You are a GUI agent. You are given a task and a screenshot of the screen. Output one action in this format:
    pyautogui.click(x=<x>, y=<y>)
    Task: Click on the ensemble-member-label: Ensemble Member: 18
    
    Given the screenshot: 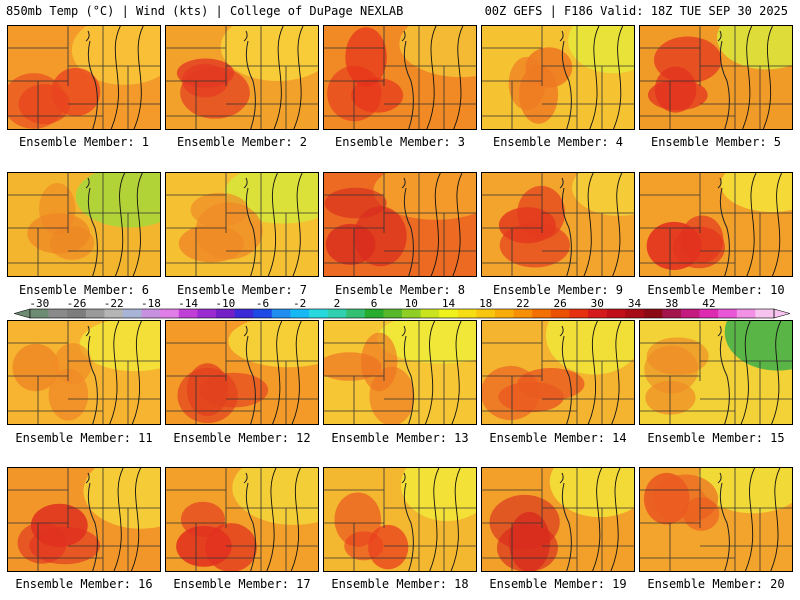 What is the action you would take?
    pyautogui.click(x=400, y=584)
    